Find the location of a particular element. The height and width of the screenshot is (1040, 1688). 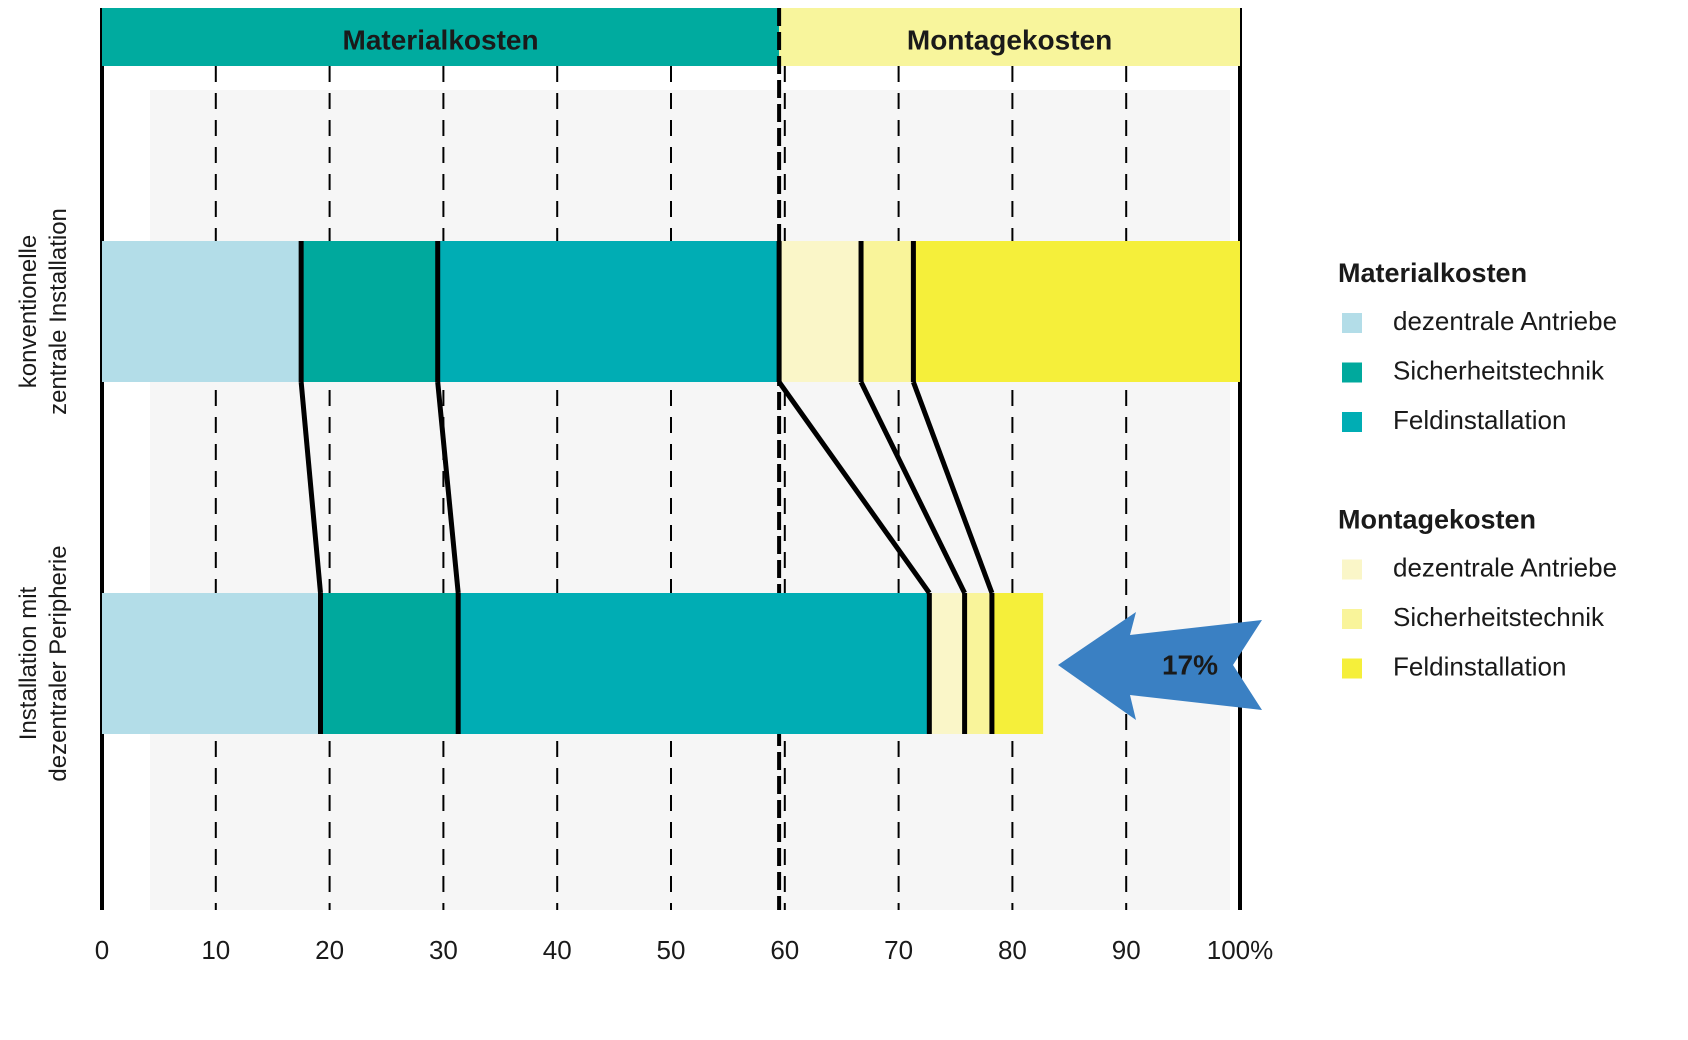

x-tick-label: 60 is located at coordinates (784, 950).